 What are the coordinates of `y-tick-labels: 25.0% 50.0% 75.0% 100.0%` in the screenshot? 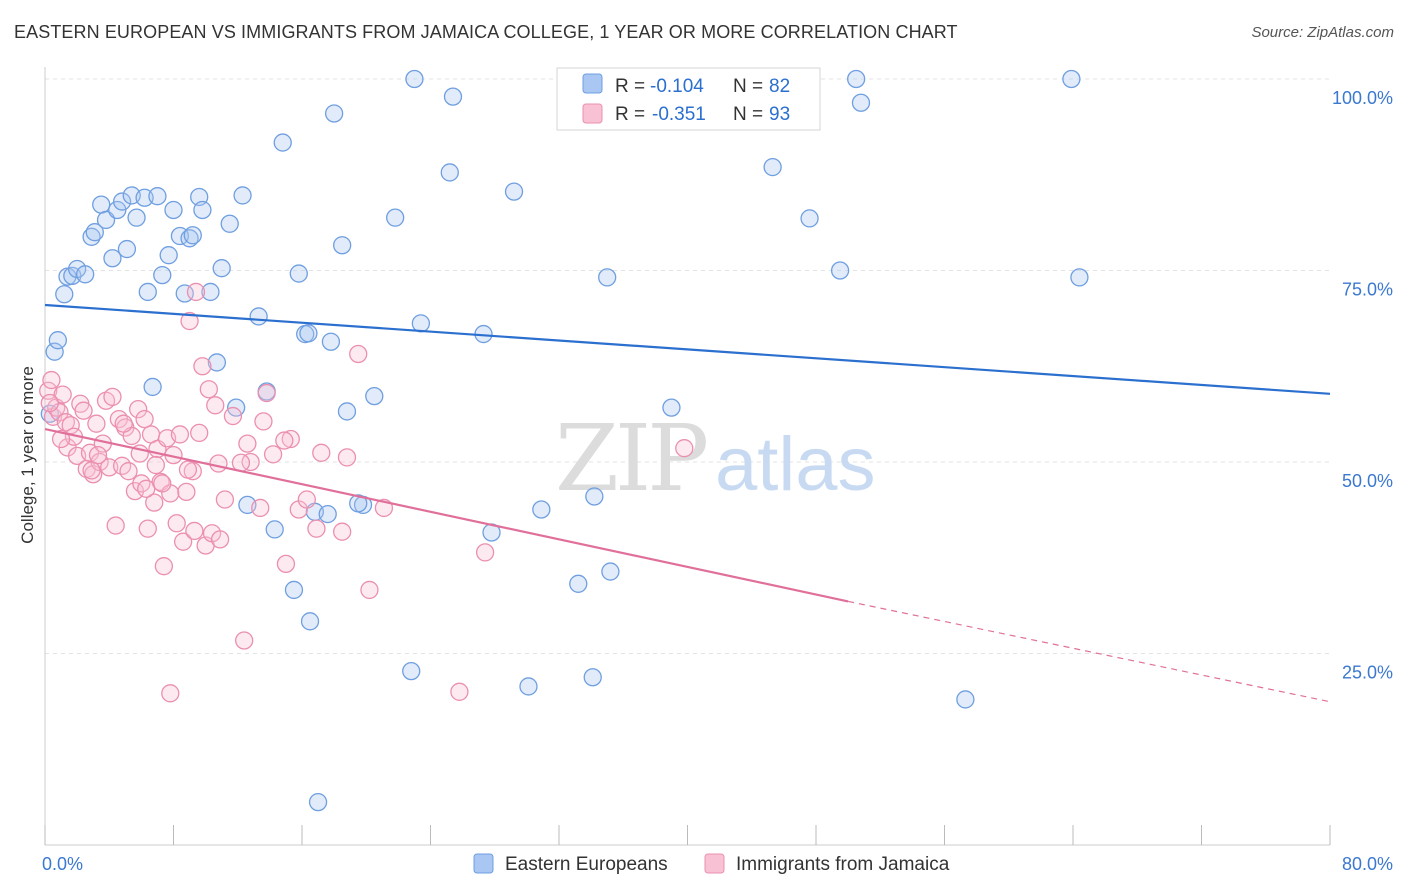 It's located at (1362, 385).